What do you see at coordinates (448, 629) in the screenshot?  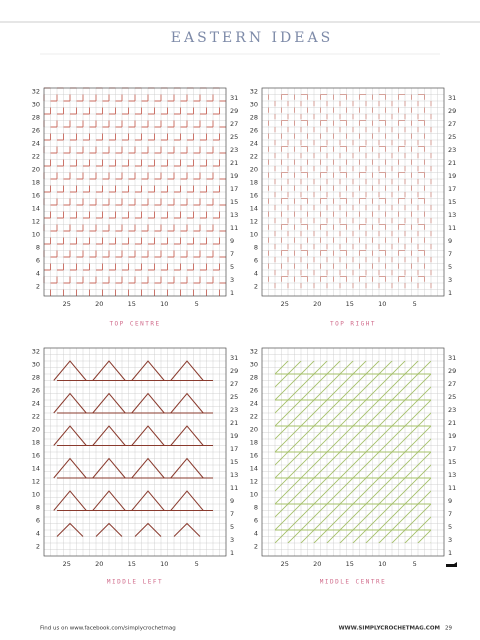 I see `footer-page: 29` at bounding box center [448, 629].